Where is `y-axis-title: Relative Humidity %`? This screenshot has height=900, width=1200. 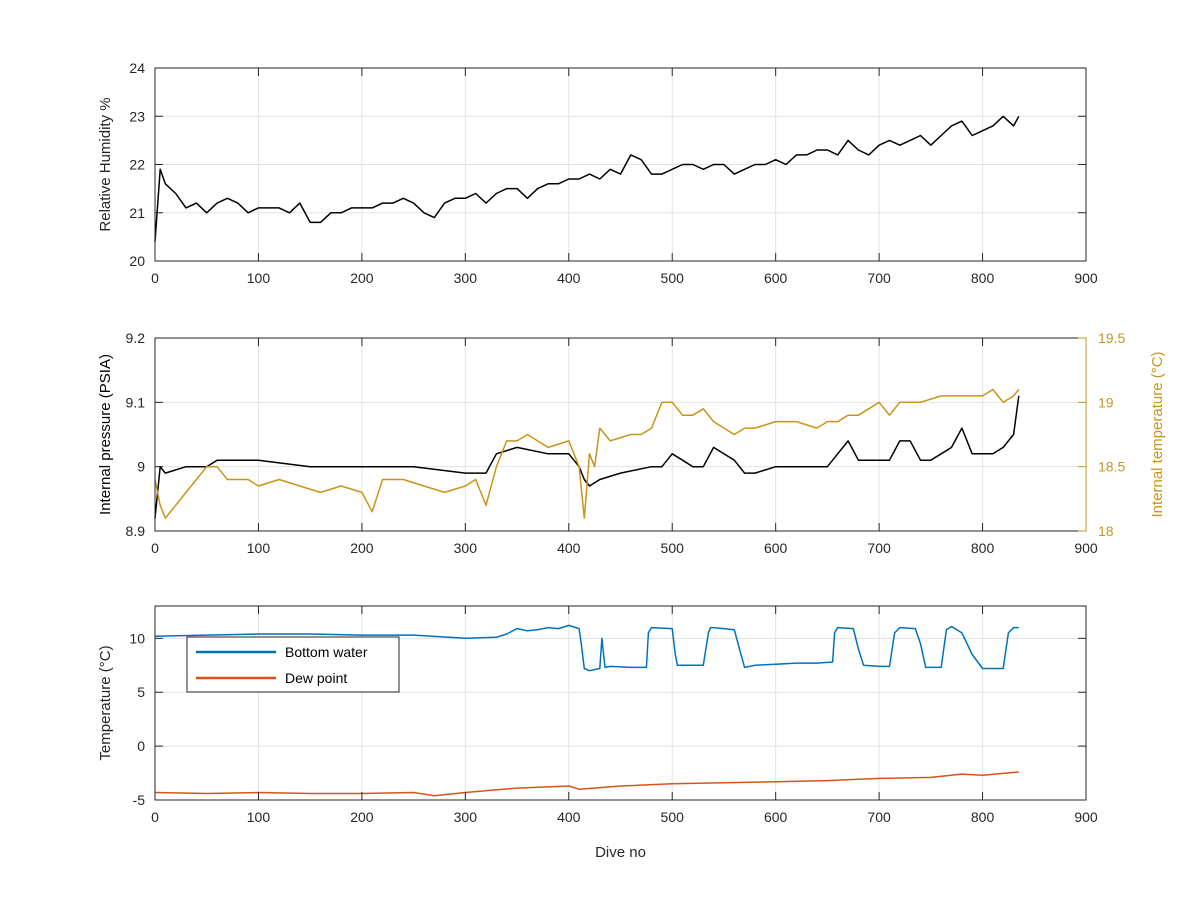
y-axis-title: Relative Humidity % is located at coordinates (105, 164).